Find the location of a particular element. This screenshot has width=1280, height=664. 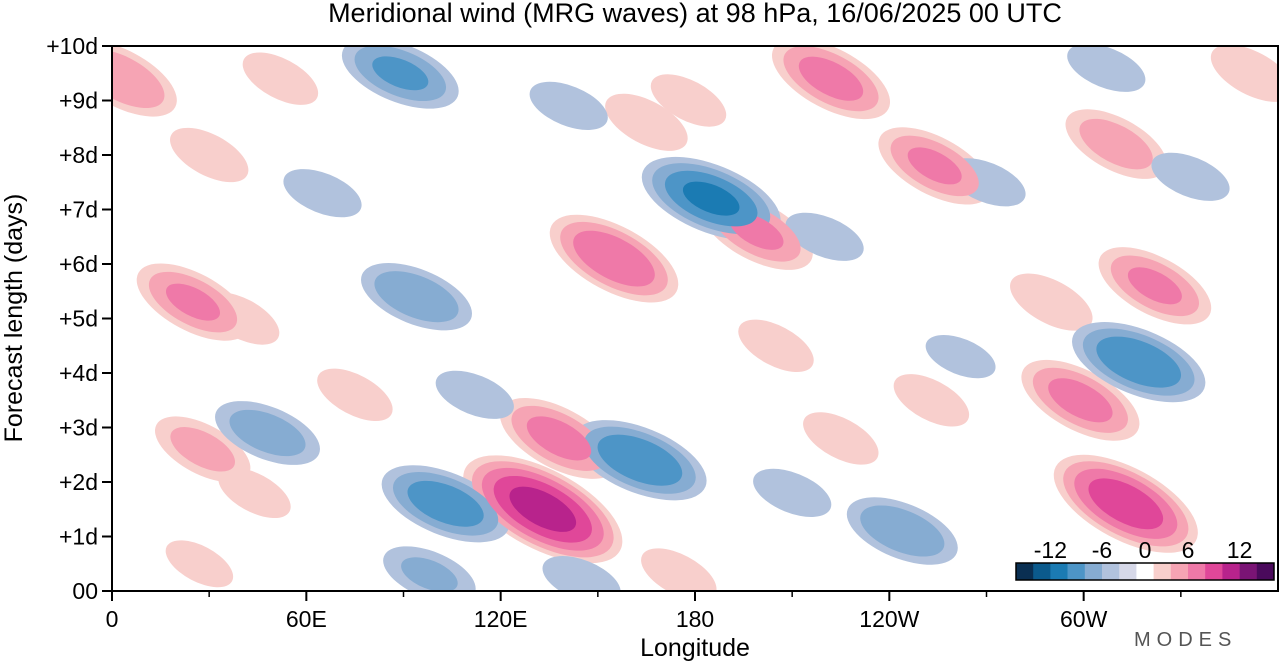

y-axis: 00 +1d +2d +3d +4d +5d +6d +7d +8d +9d +10d is located at coordinates (79, 318).